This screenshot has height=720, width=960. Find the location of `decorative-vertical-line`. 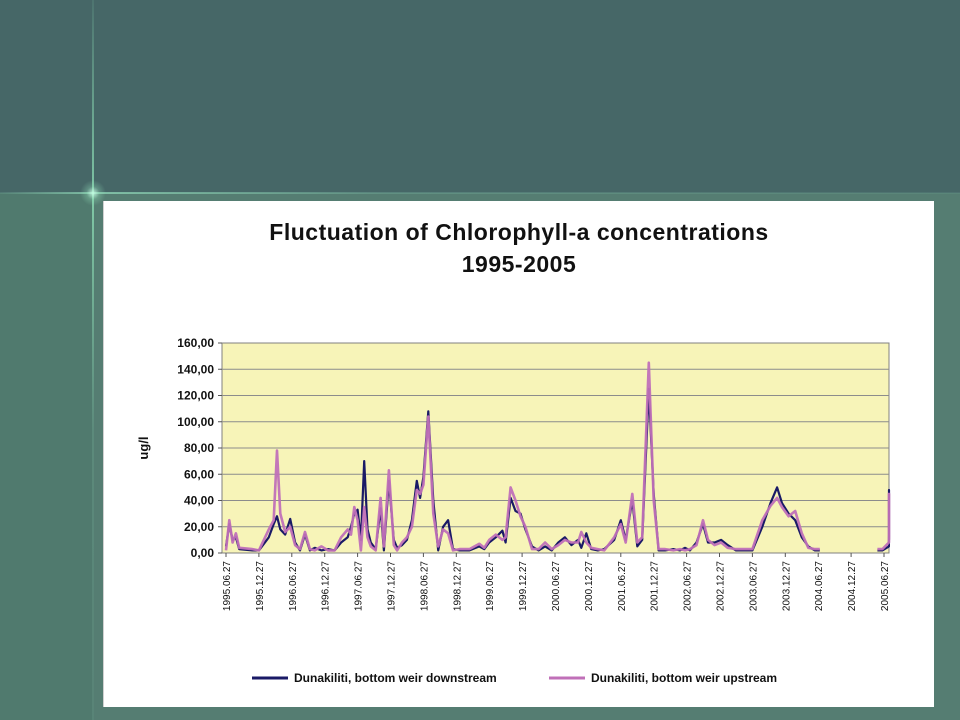

decorative-vertical-line is located at coordinates (93, 360).